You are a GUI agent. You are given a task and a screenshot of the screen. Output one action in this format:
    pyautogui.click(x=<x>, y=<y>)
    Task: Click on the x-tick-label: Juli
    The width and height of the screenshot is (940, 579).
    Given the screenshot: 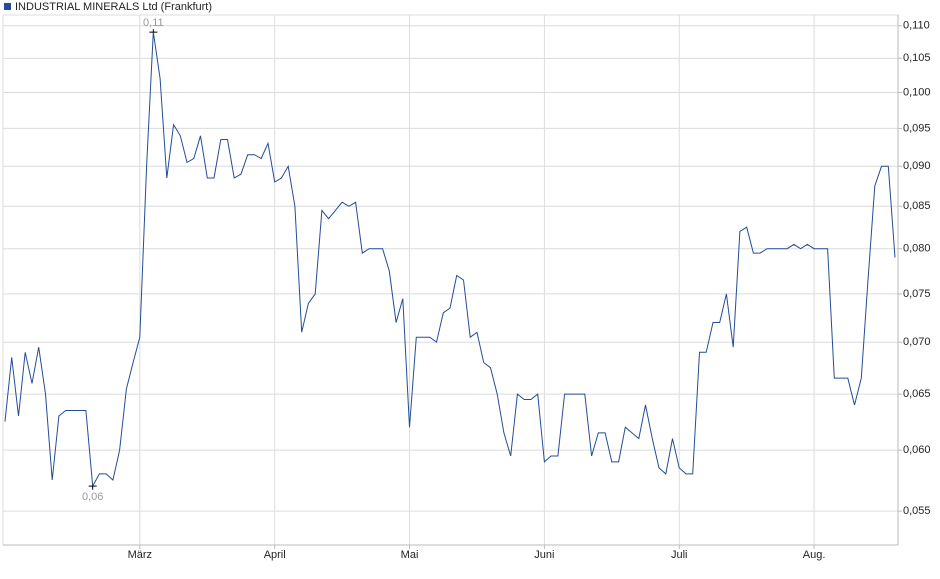 What is the action you would take?
    pyautogui.click(x=679, y=555)
    